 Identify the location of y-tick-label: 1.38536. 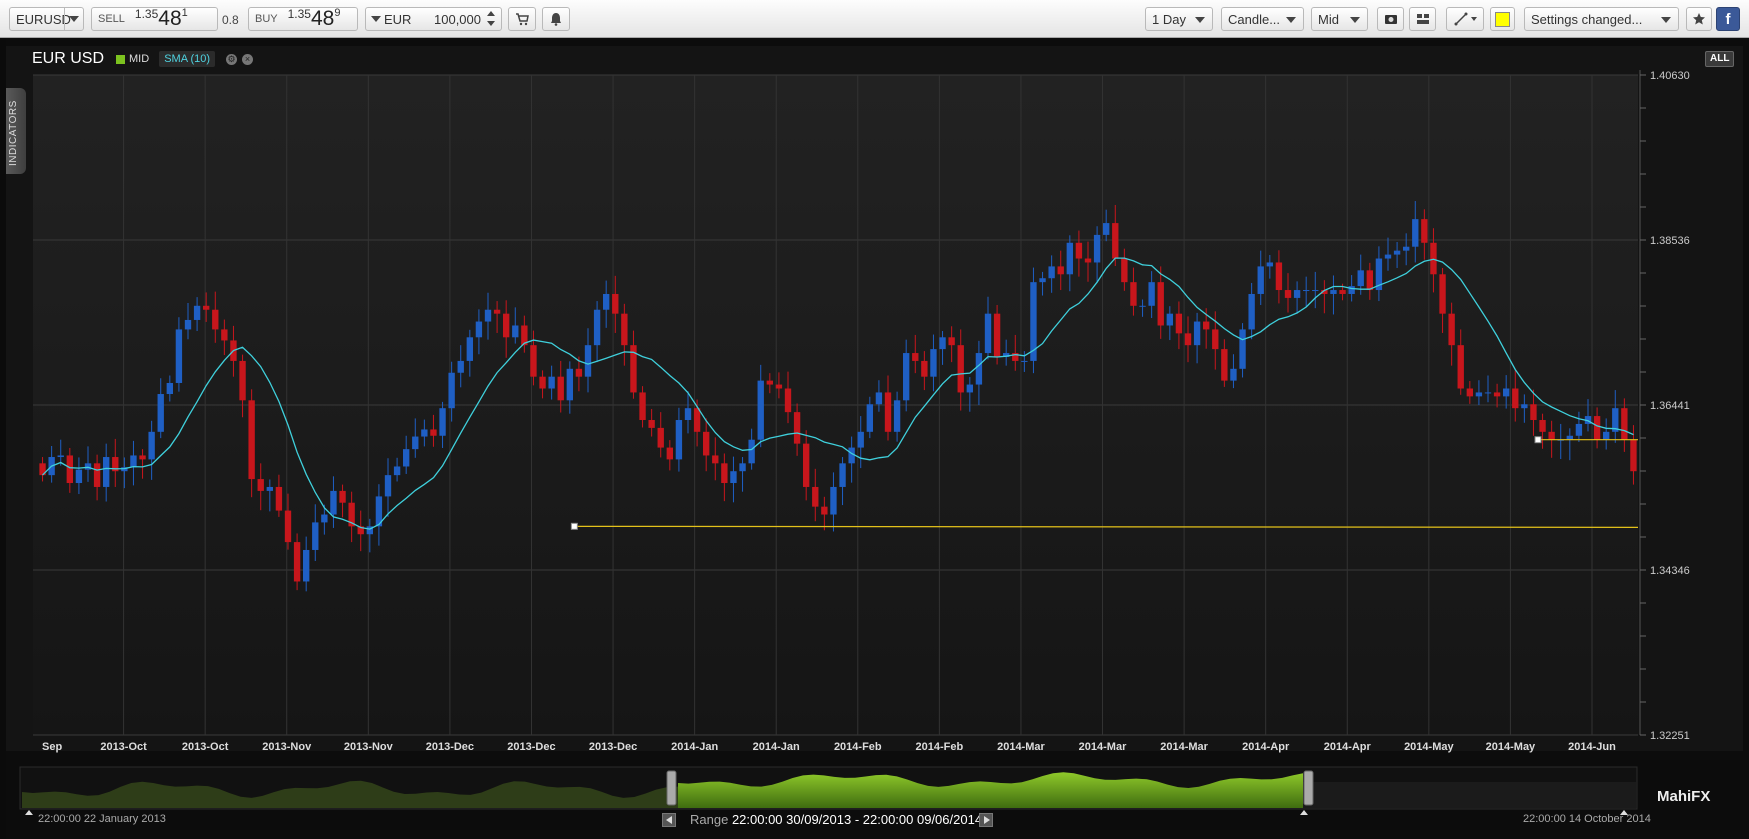
(1670, 241).